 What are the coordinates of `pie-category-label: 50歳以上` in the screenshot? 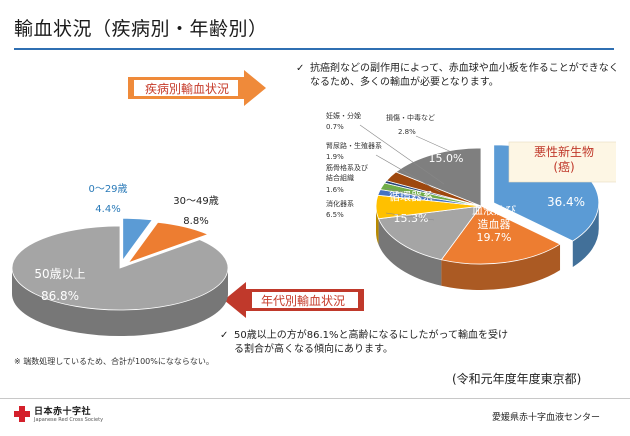 It's located at (59, 274).